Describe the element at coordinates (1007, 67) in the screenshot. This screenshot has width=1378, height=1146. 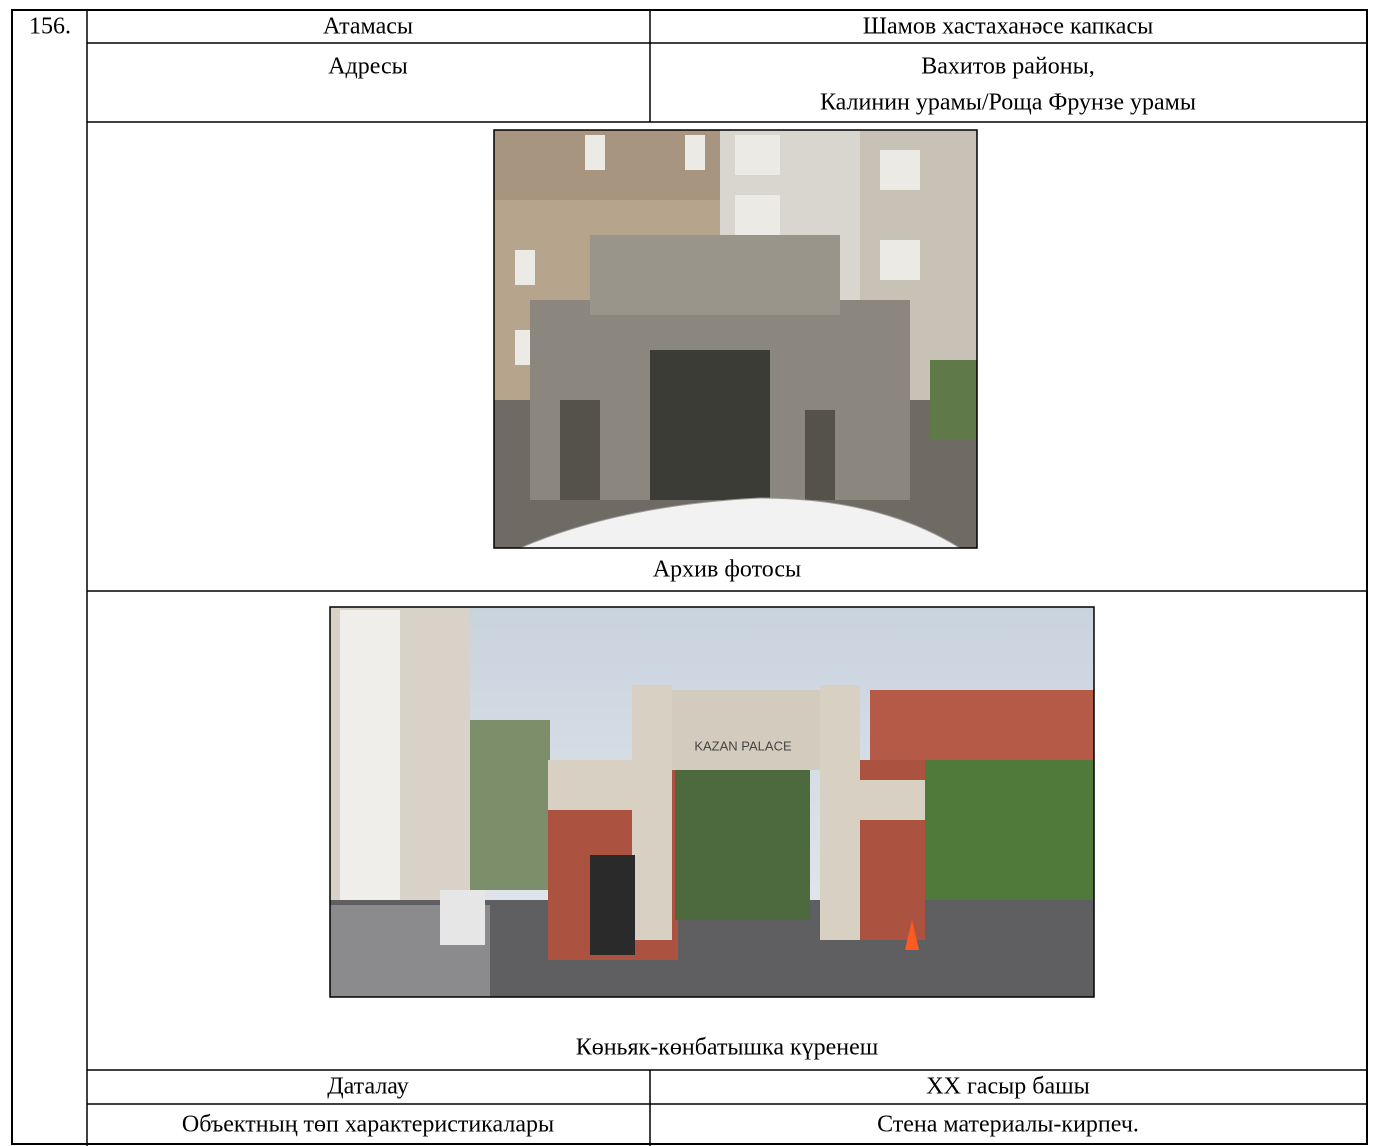
I see `field-value: Вахитов районы,` at that location.